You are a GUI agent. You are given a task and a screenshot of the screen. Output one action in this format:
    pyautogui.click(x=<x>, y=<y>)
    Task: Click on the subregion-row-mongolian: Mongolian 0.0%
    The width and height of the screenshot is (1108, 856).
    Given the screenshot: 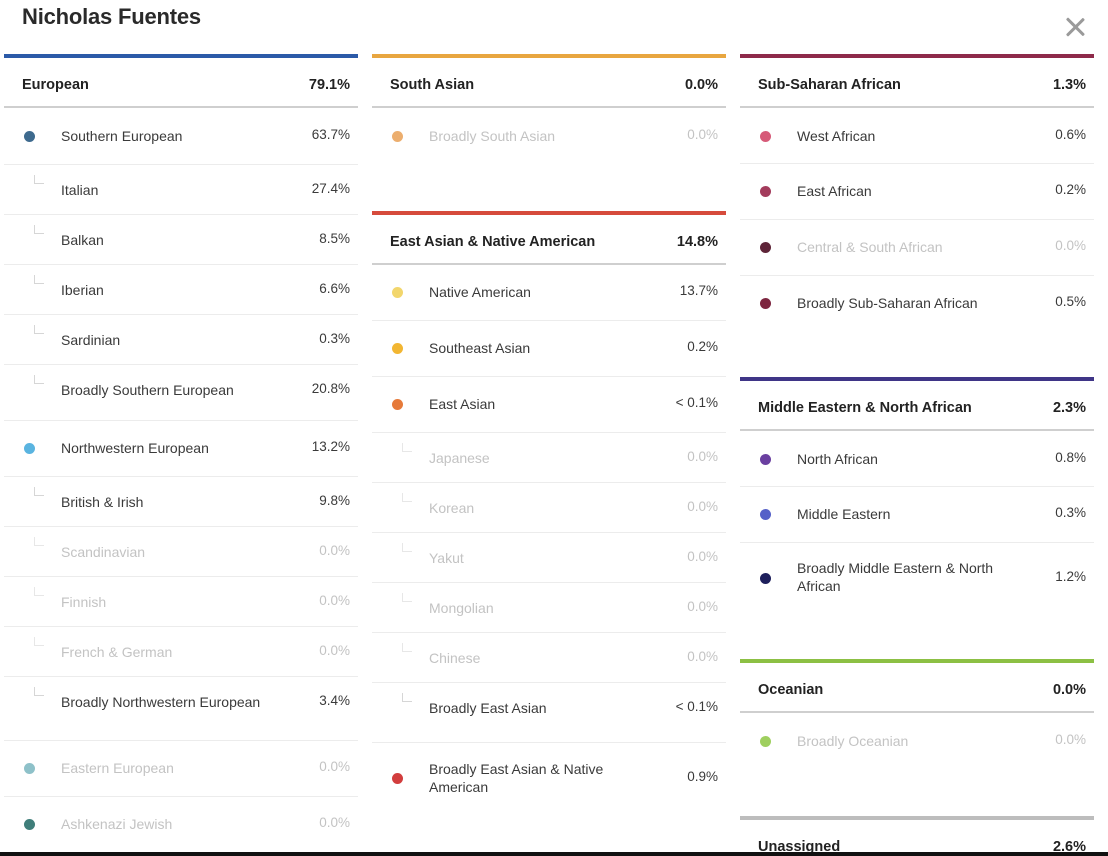 What is the action you would take?
    pyautogui.click(x=549, y=608)
    